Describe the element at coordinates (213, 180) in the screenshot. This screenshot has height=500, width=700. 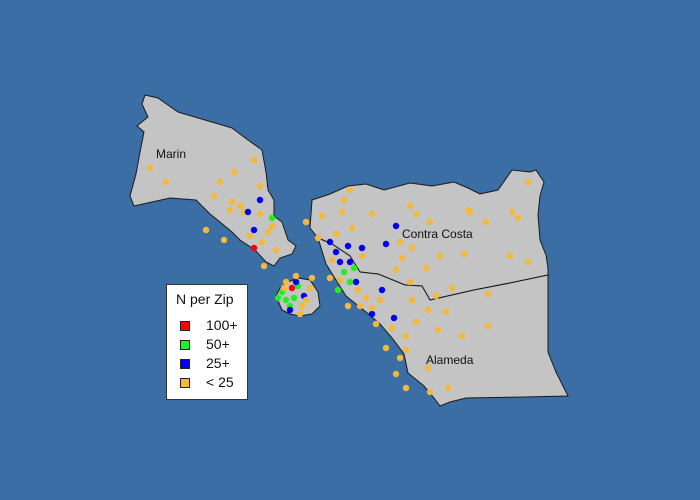
I see `marin-county-shape` at that location.